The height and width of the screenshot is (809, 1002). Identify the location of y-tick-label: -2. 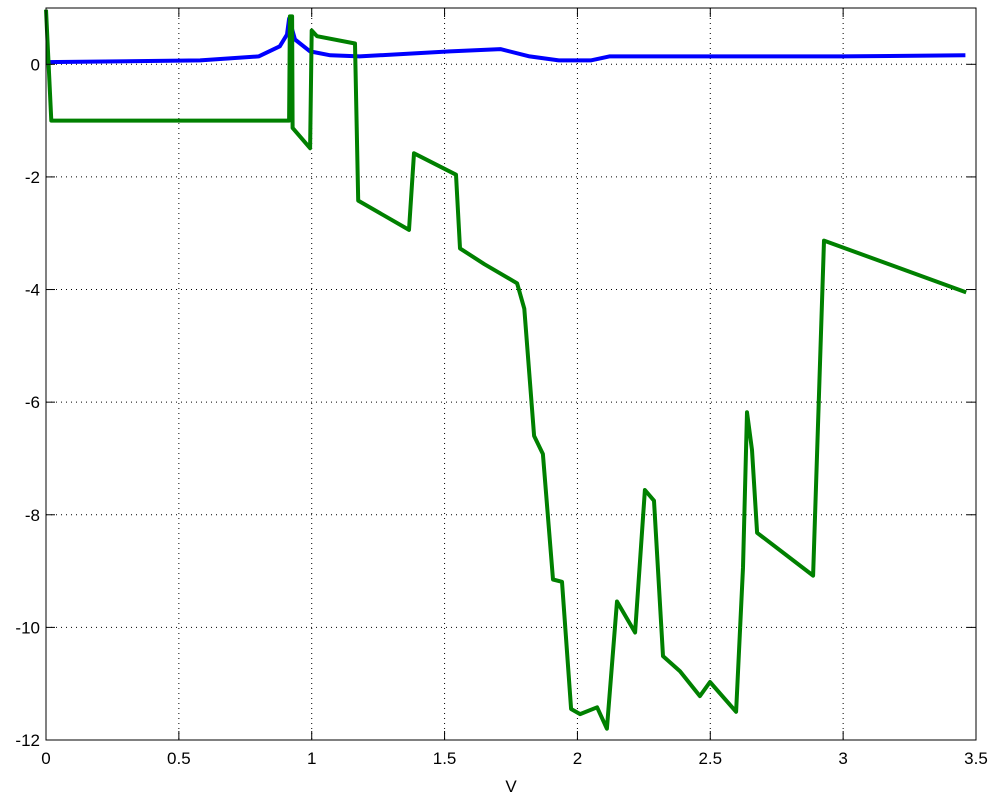
(32, 177).